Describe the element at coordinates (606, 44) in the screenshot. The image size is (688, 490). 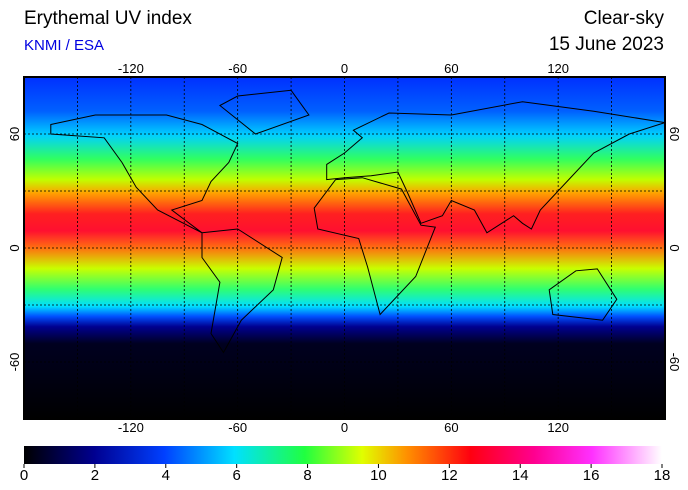
I see `date: 15 June 2023` at that location.